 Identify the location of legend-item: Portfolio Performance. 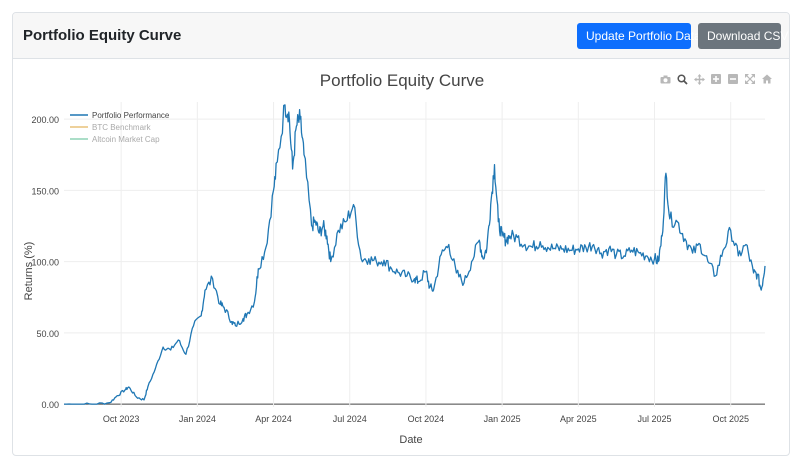
(131, 115).